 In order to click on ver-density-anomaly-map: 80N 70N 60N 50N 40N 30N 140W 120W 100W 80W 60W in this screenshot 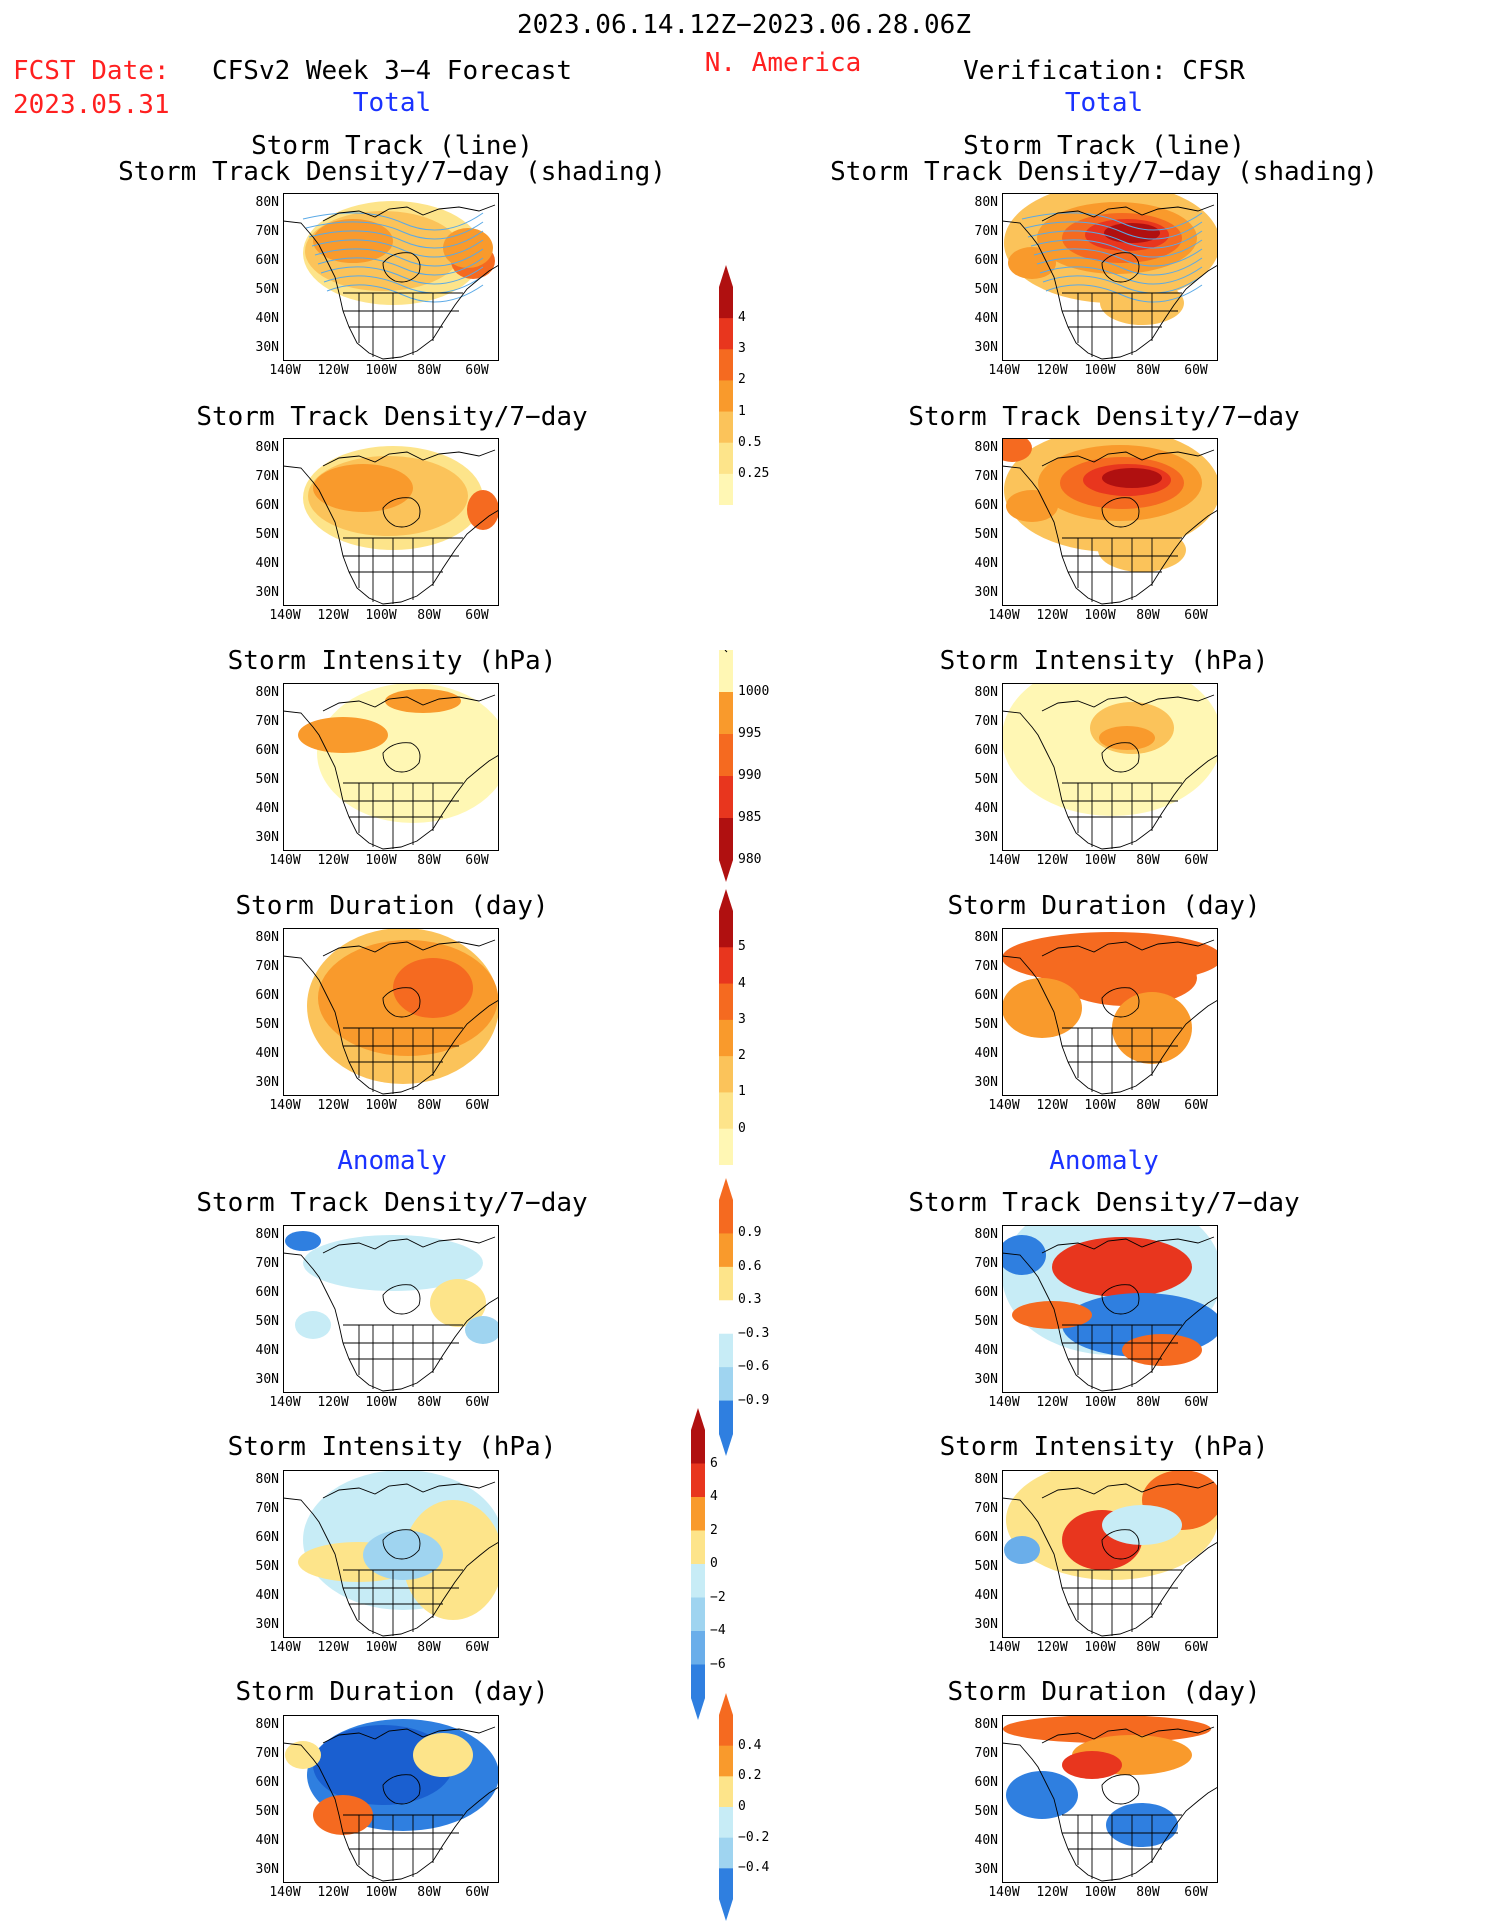, I will do `click(1096, 1317)`.